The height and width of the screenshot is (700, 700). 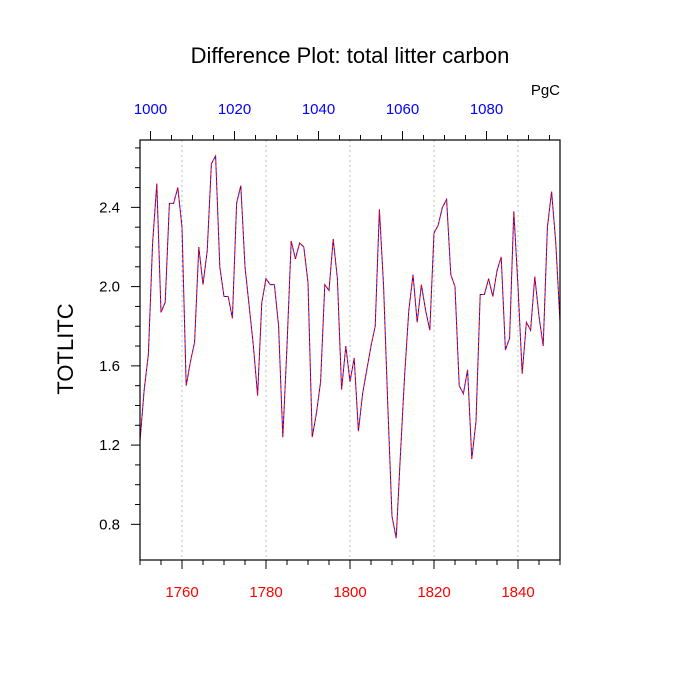 What do you see at coordinates (109, 207) in the screenshot?
I see `y-tick-label: 2.4` at bounding box center [109, 207].